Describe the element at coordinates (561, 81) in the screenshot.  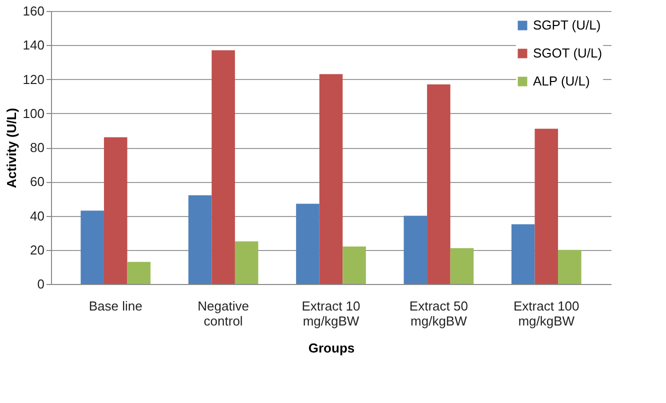
I see `legend-label: ALP (U/L)` at that location.